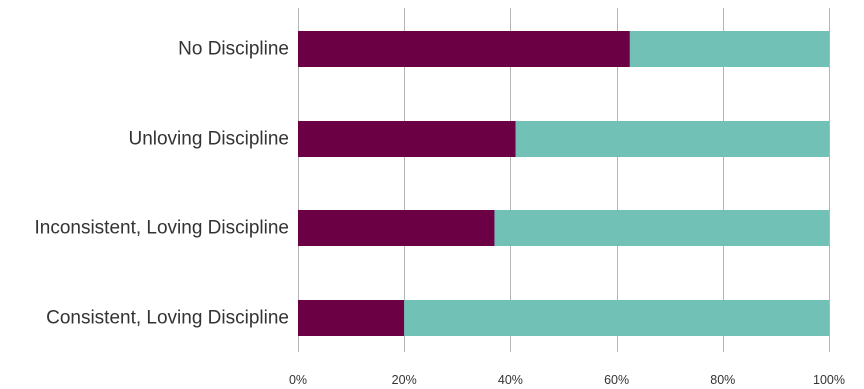  What do you see at coordinates (208, 139) in the screenshot?
I see `category-label: Unloving Discipline` at bounding box center [208, 139].